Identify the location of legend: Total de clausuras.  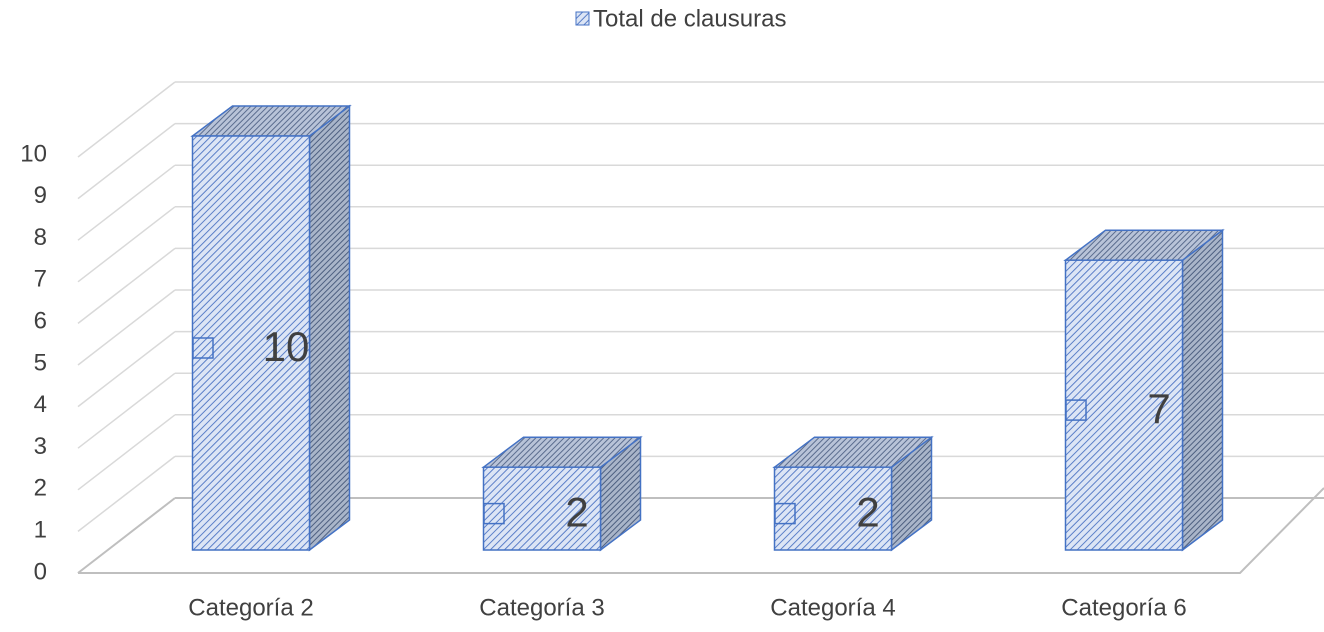
(680, 18).